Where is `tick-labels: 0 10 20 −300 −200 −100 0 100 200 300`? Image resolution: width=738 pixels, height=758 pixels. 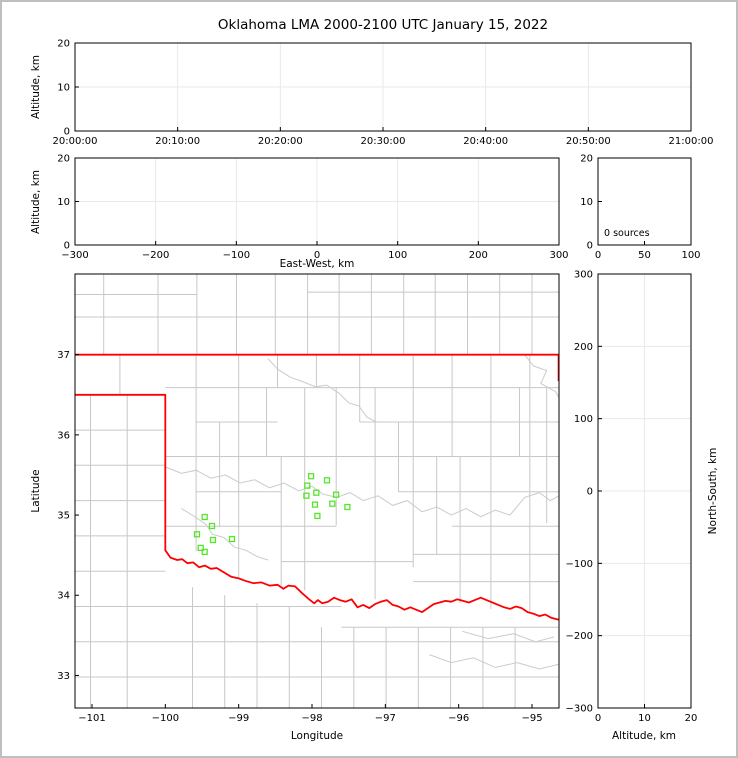
tick-labels: 0 10 20 −300 −200 −100 0 100 200 300 is located at coordinates (632, 497).